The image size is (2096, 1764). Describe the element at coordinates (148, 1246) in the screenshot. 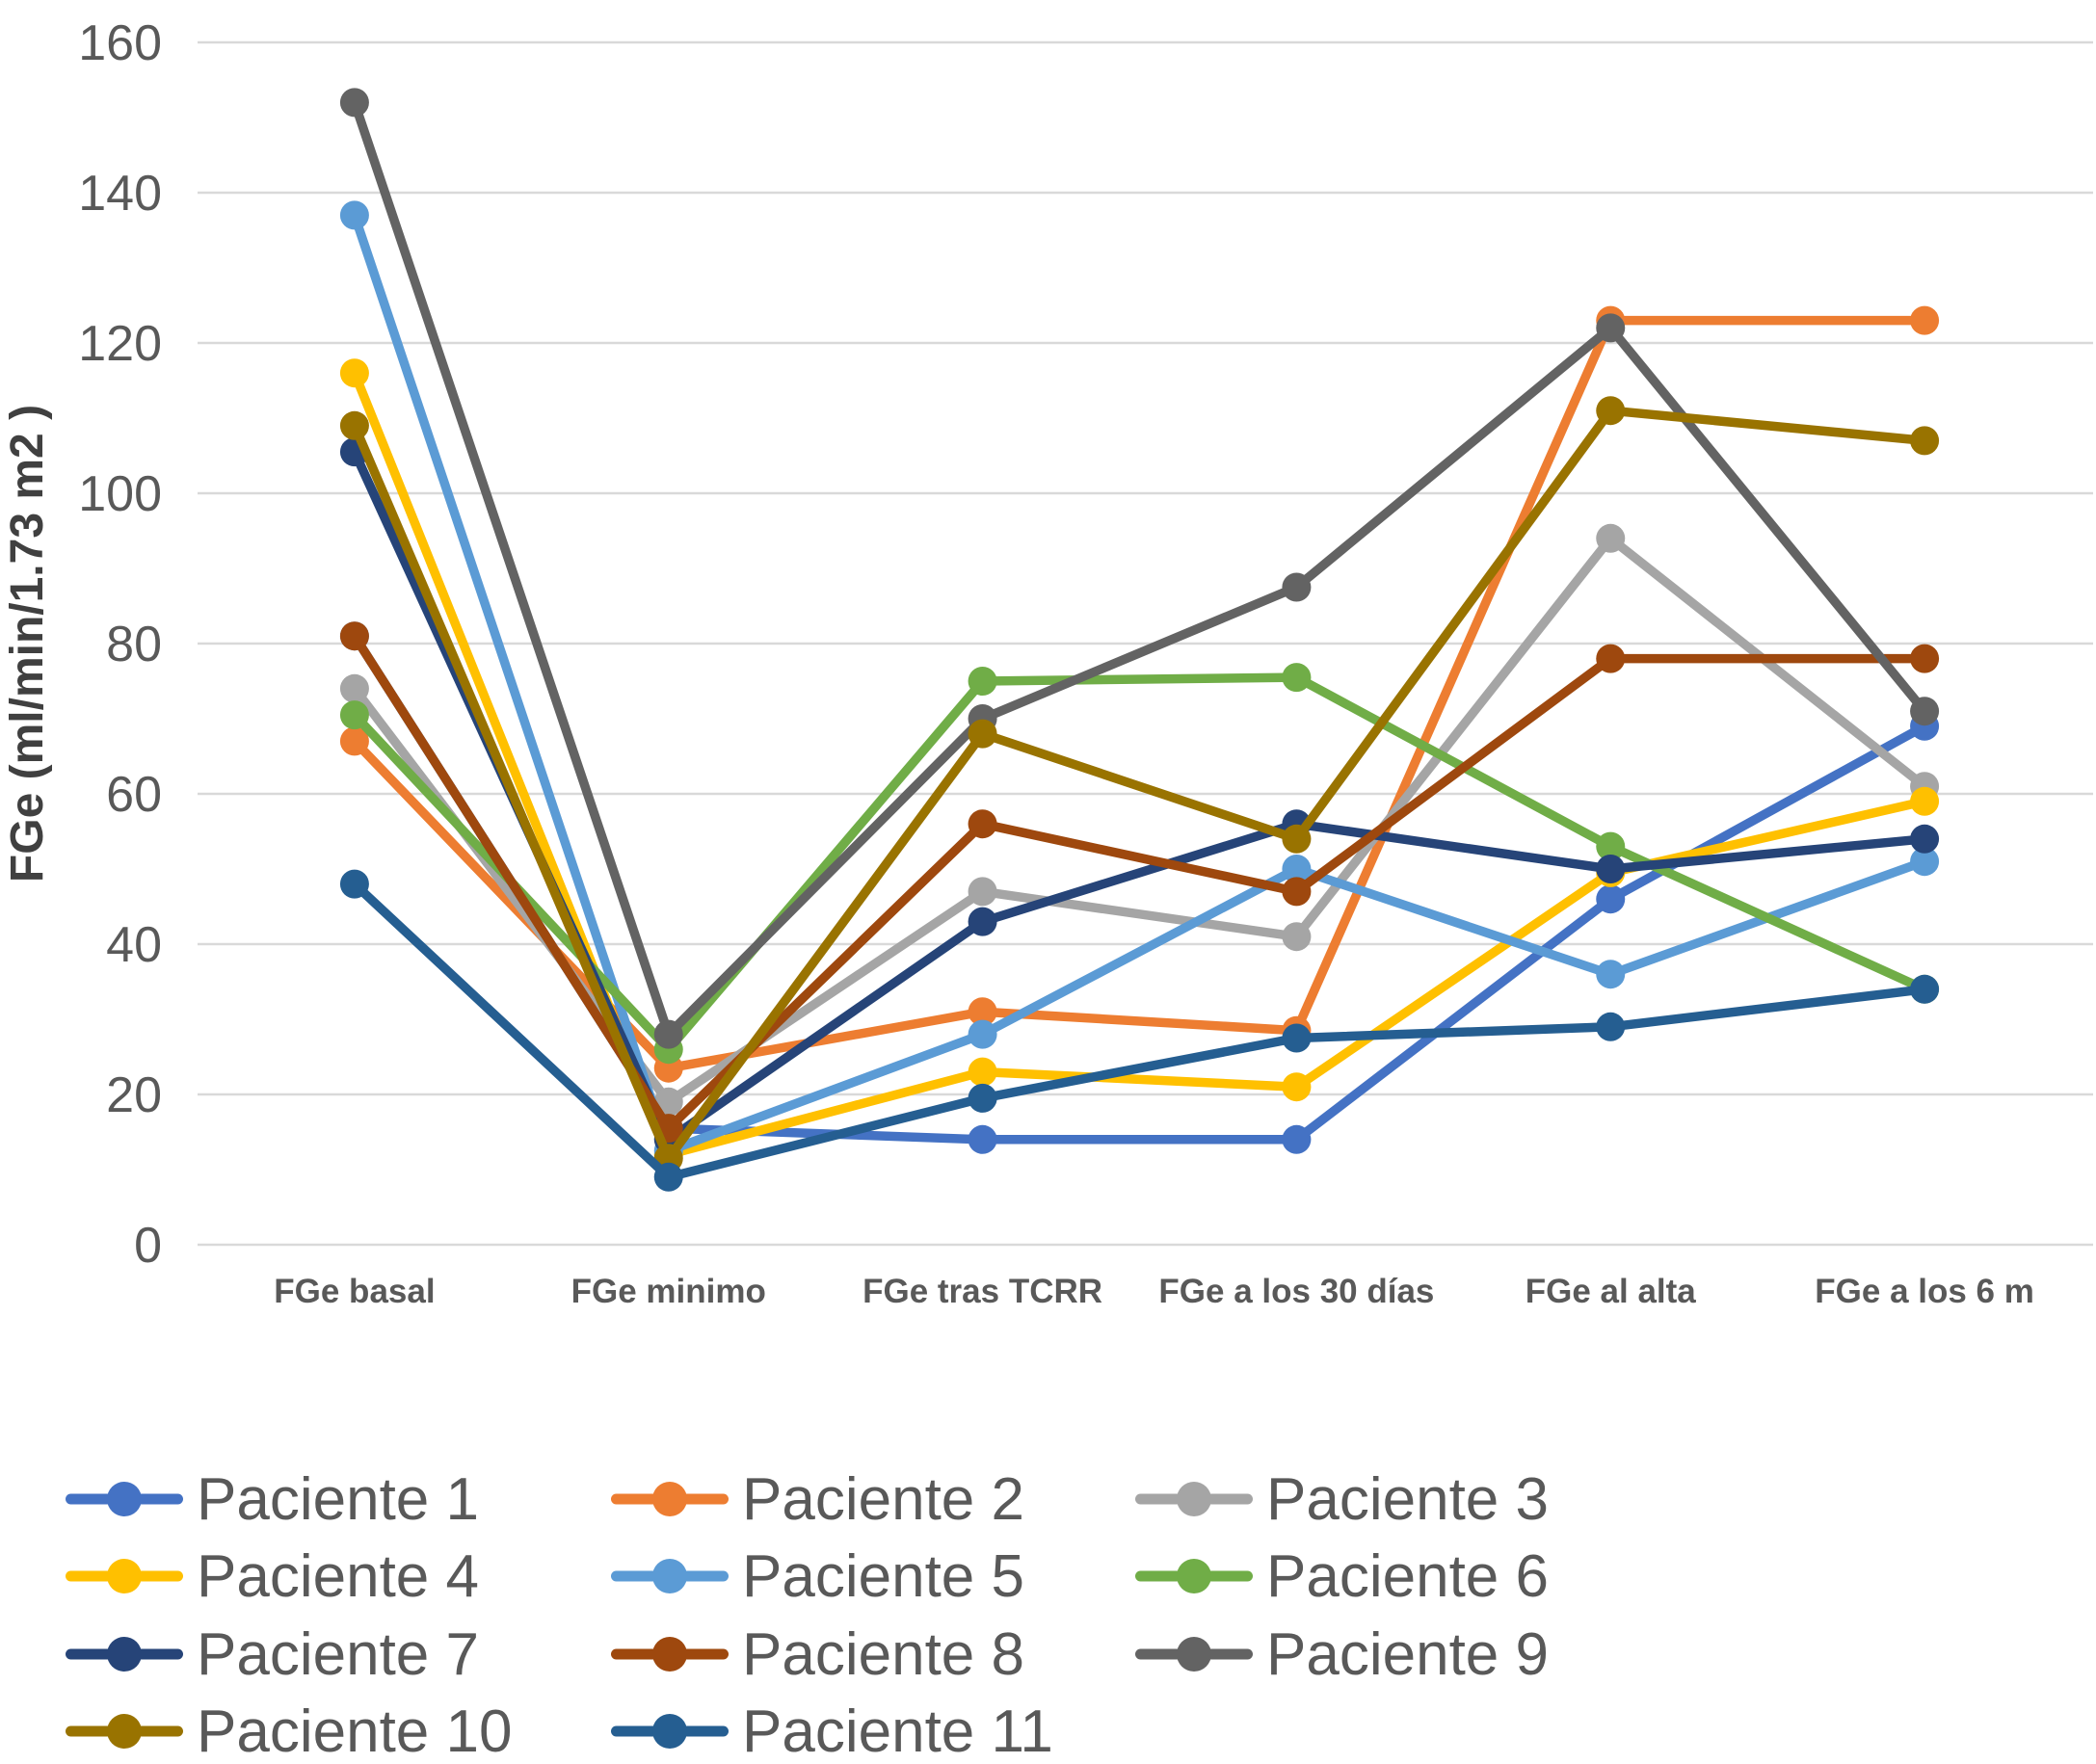

I see `y-tick-label-0: 0` at that location.